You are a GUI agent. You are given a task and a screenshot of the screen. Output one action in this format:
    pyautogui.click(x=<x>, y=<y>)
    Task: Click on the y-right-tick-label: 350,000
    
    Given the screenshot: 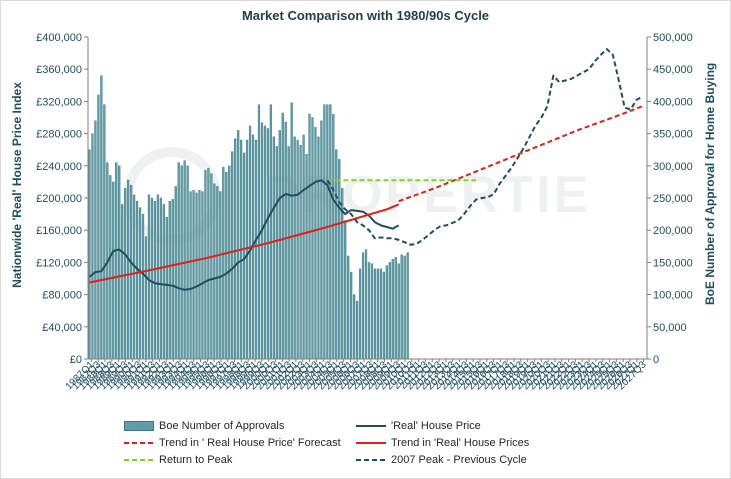 What is the action you would take?
    pyautogui.click(x=673, y=135)
    